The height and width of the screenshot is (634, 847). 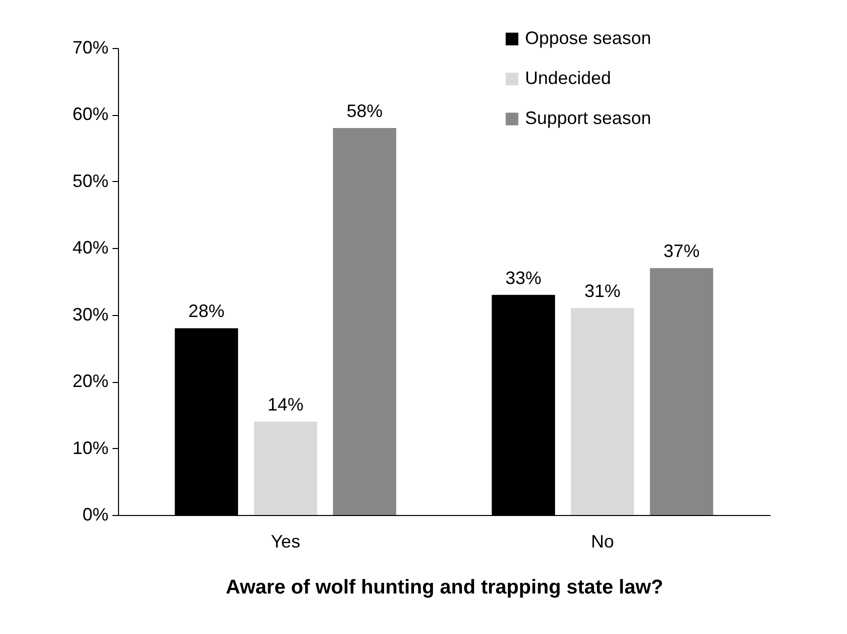 What do you see at coordinates (568, 78) in the screenshot?
I see `legend-label: Undecided` at bounding box center [568, 78].